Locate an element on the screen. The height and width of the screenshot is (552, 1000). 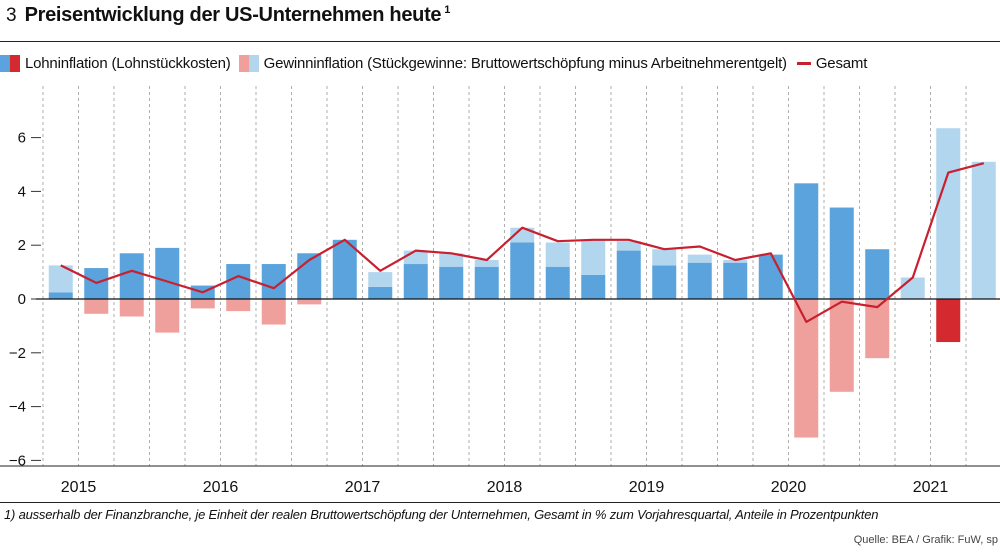
x-year-label: 2016 is located at coordinates (221, 487).